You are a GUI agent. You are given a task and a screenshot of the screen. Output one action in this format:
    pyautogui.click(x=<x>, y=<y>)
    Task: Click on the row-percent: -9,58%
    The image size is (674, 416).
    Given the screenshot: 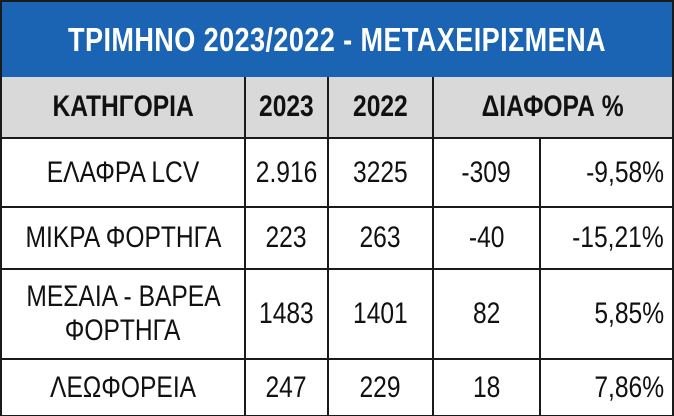 What is the action you would take?
    pyautogui.click(x=605, y=172)
    